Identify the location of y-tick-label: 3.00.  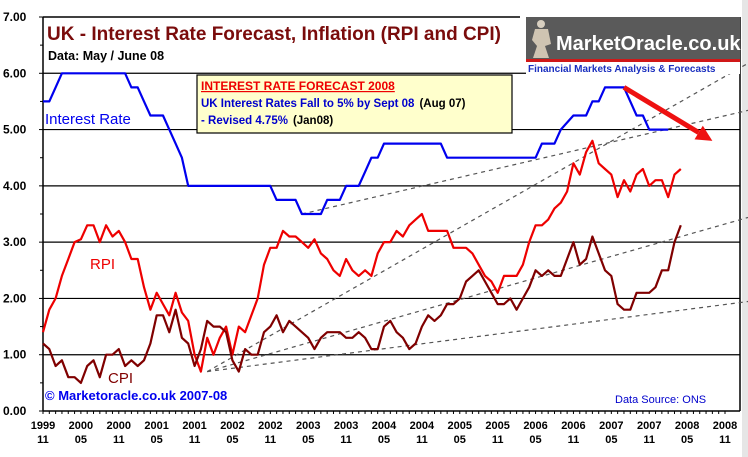
(15, 242).